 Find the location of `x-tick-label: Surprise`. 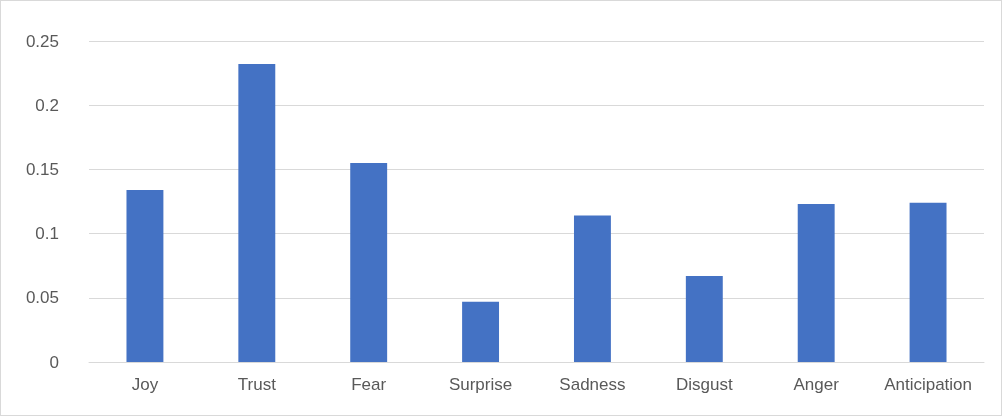

x-tick-label: Surprise is located at coordinates (480, 384).